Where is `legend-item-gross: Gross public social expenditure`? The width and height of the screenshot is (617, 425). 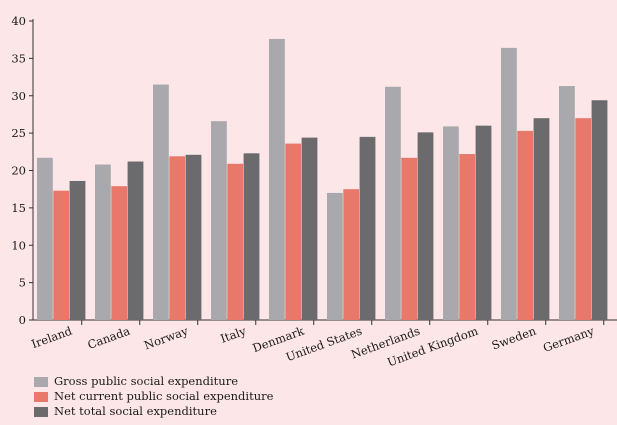
legend-item-gross: Gross public social expenditure is located at coordinates (153, 381).